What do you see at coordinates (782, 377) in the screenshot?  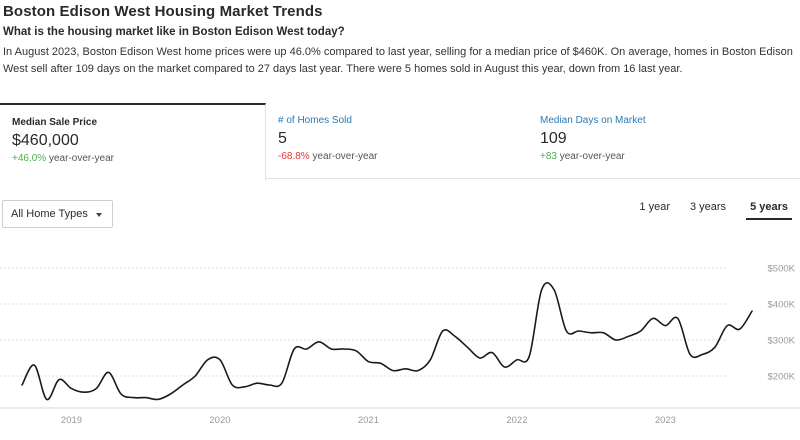 I see `y-tick-label: $200K` at bounding box center [782, 377].